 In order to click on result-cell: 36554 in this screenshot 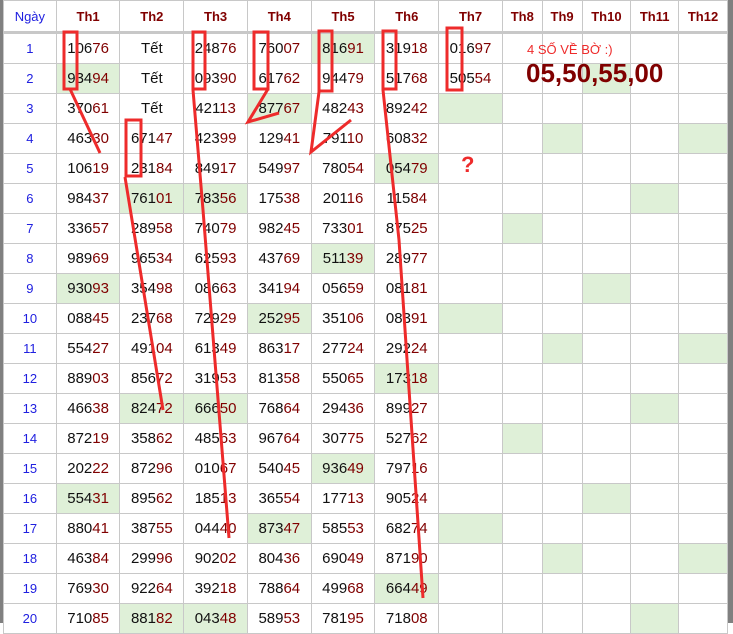, I will do `click(279, 498)`.